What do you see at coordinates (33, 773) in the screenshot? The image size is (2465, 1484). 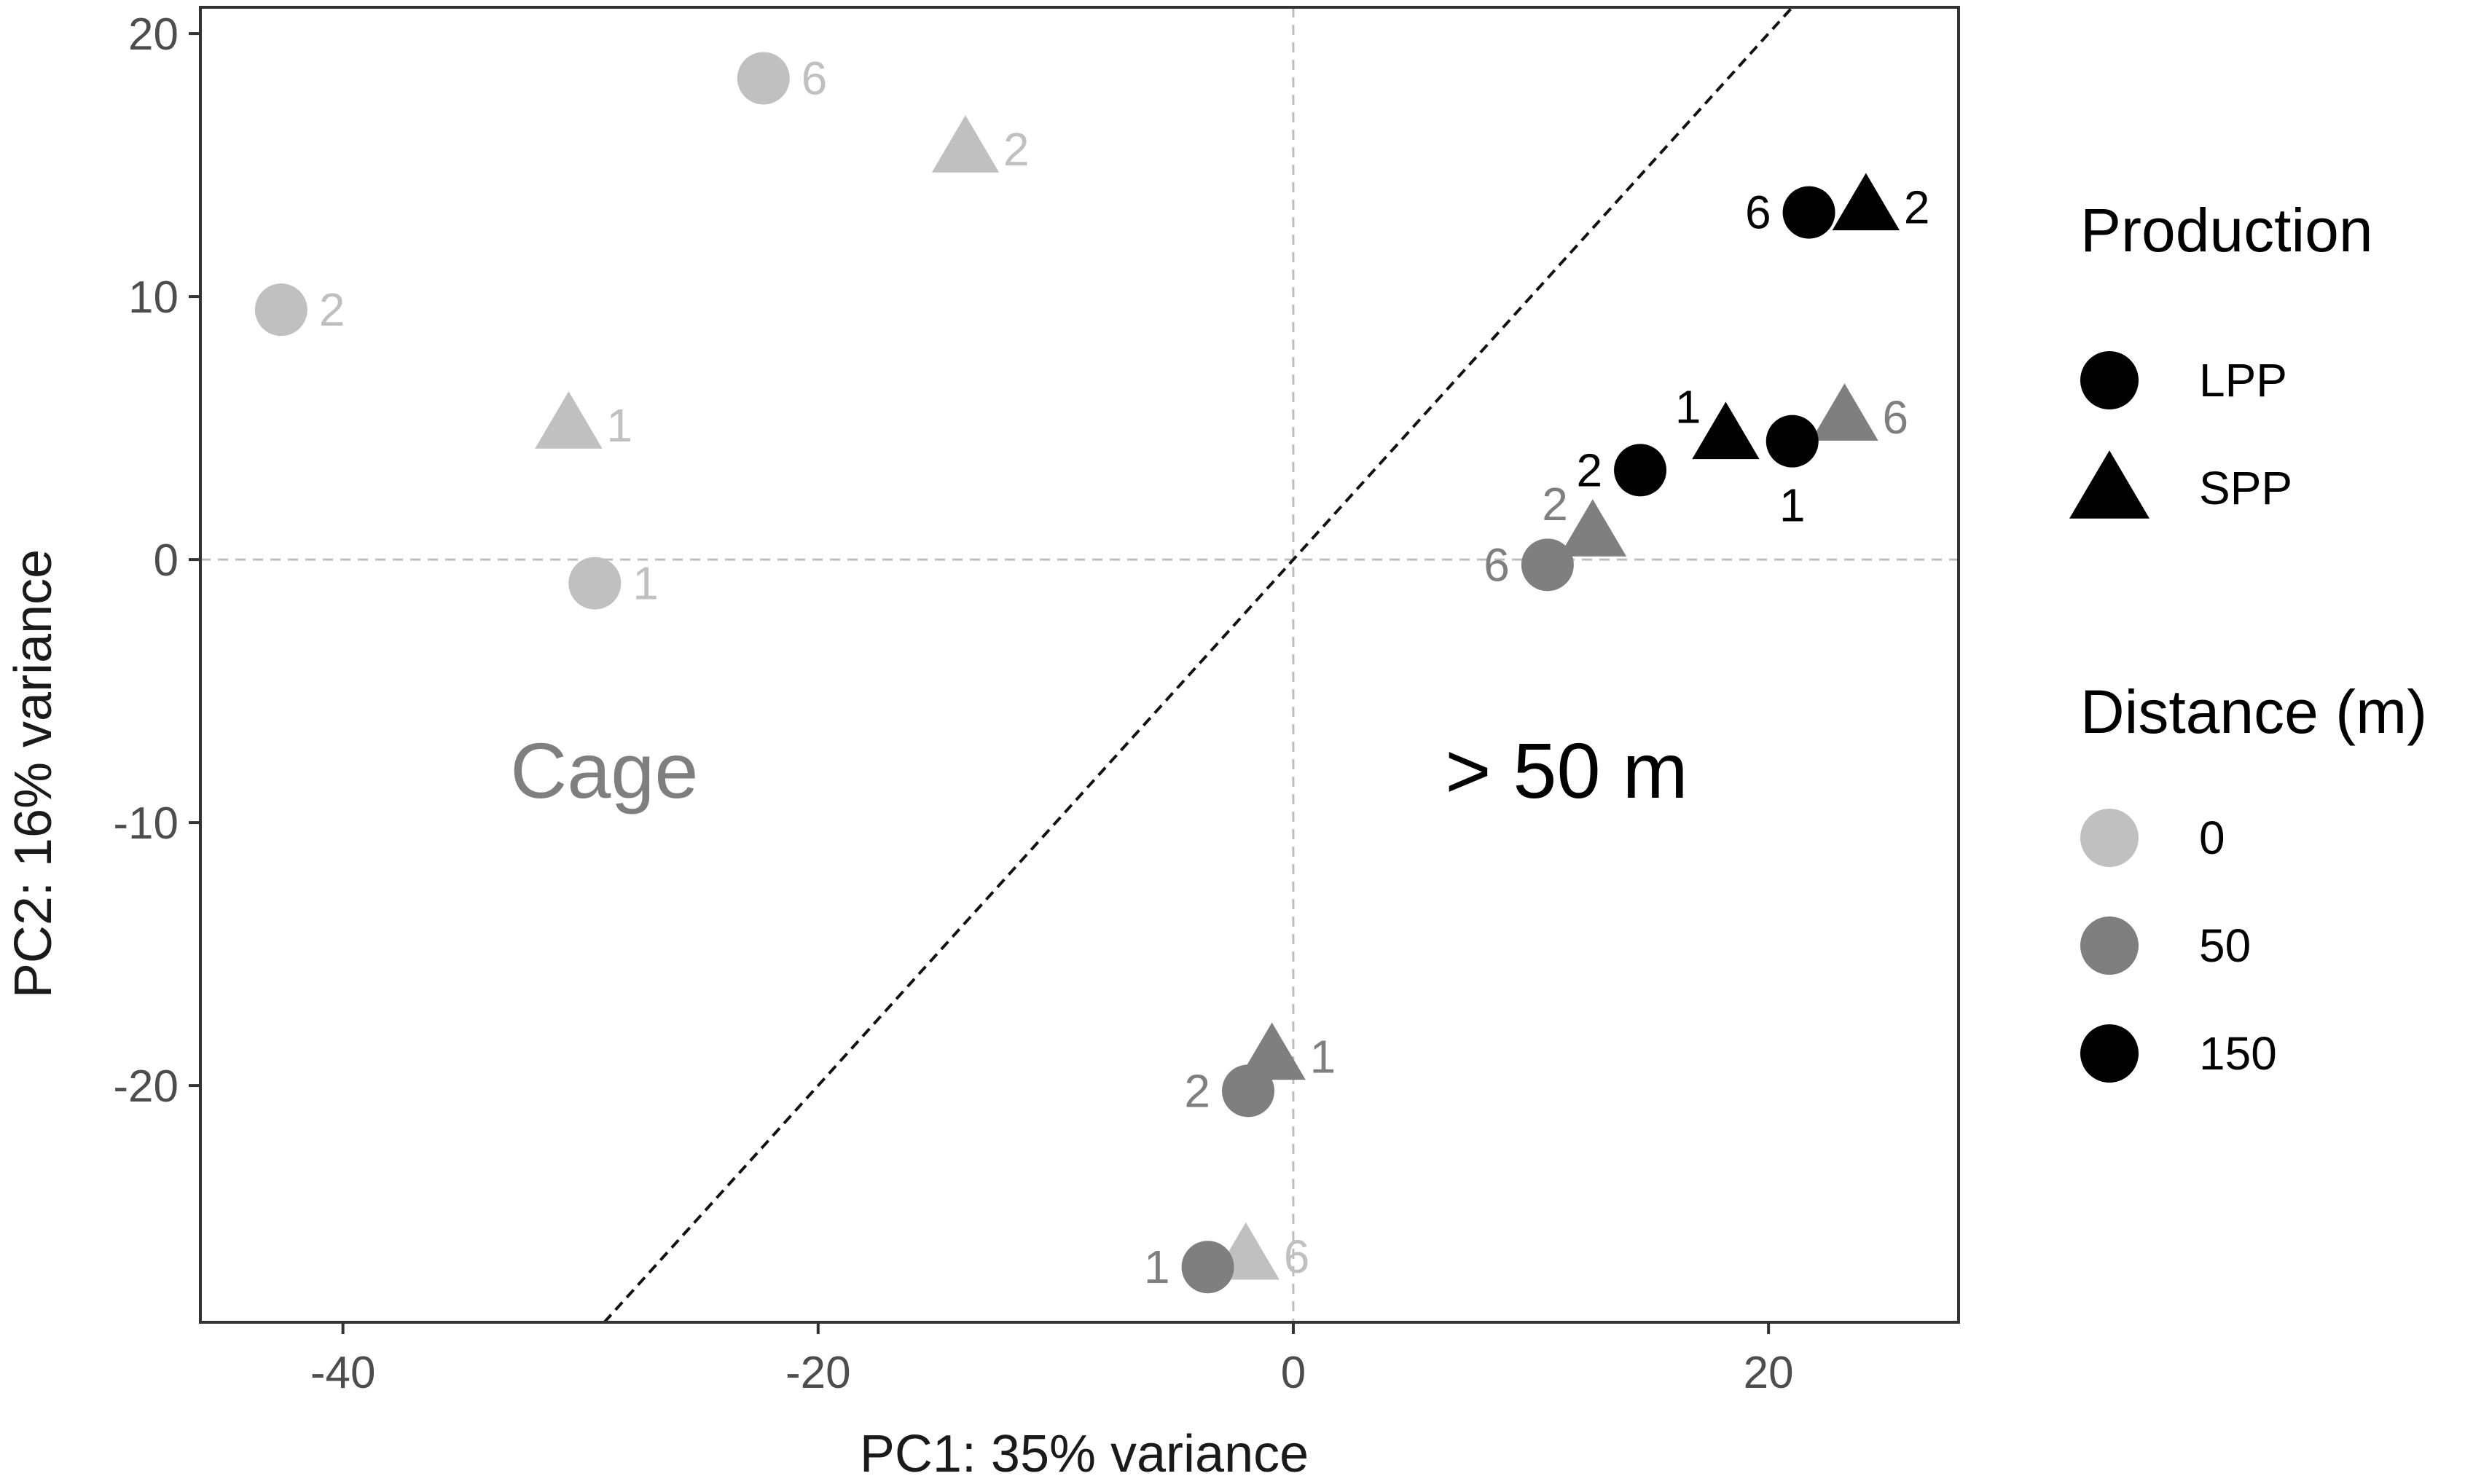 I see `y-axis-label: PC2: 16% variance` at bounding box center [33, 773].